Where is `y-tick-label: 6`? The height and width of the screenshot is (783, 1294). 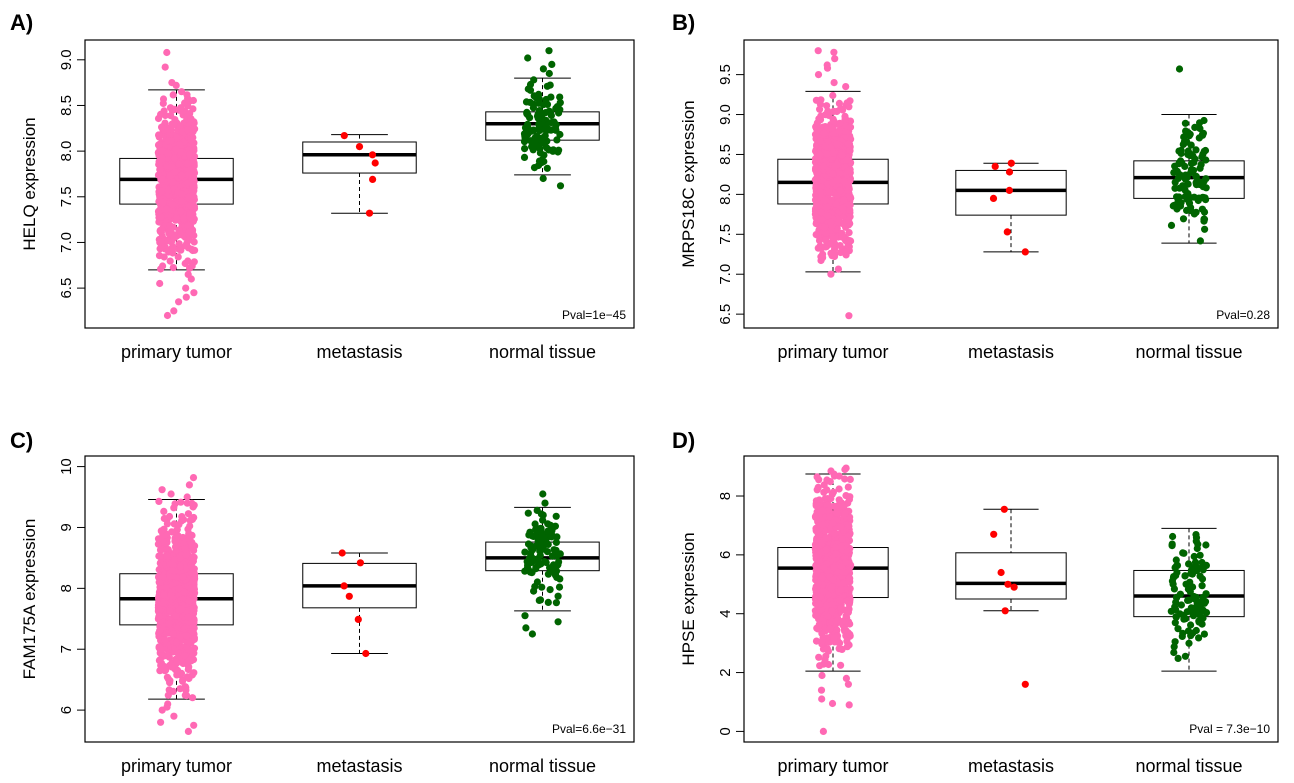
y-tick-label: 6 is located at coordinates (66, 710).